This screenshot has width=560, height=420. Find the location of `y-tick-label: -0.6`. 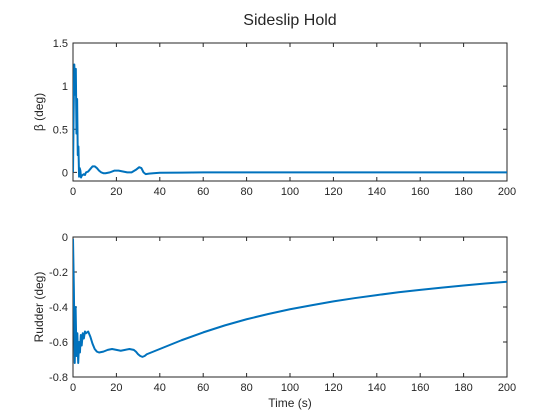

y-tick-label: -0.6 is located at coordinates (58, 343).